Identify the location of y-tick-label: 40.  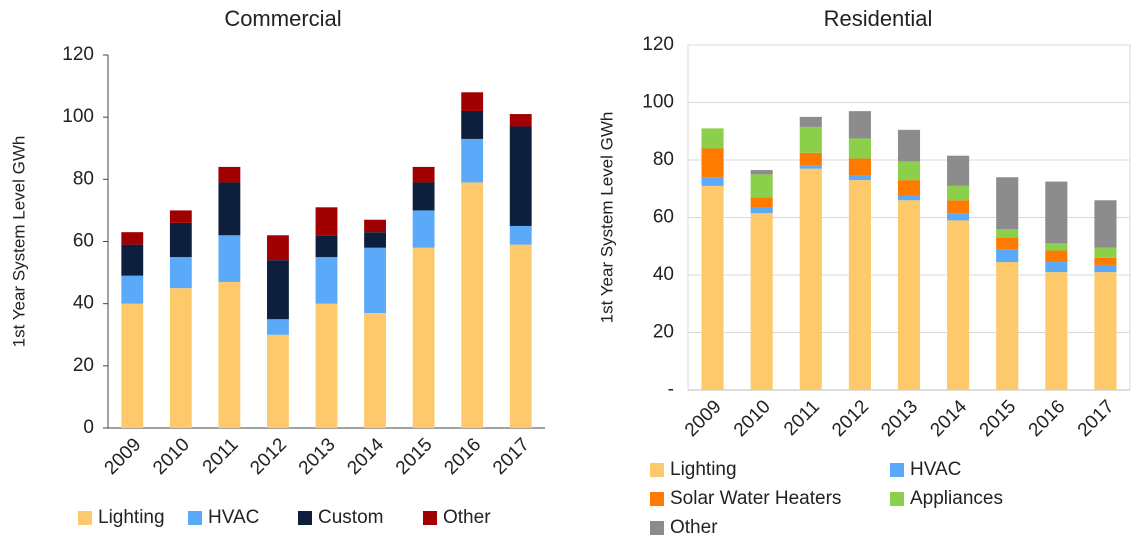
(83, 303).